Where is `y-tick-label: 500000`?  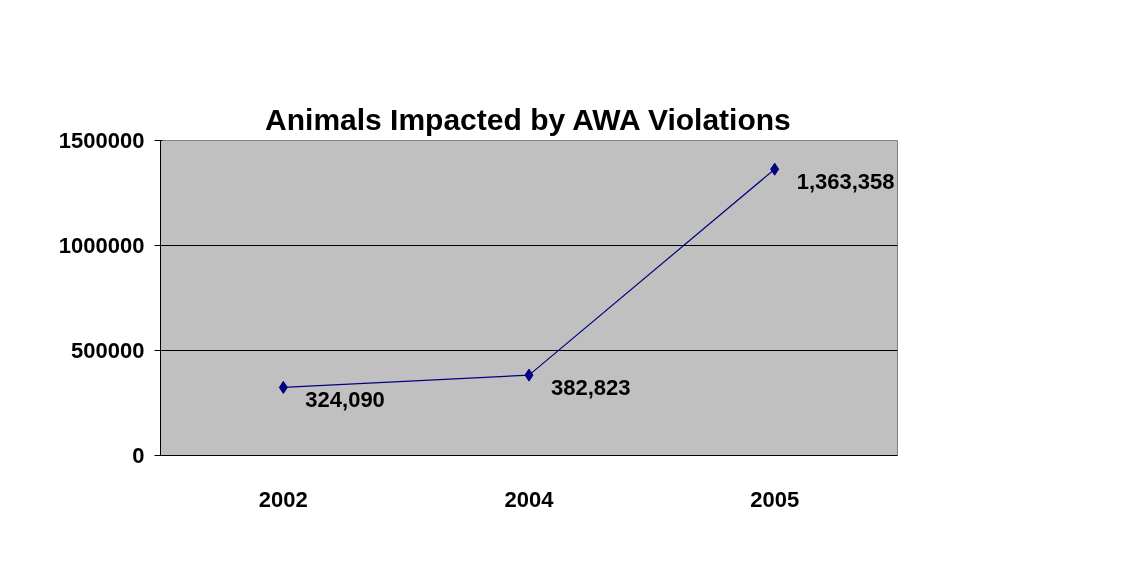 y-tick-label: 500000 is located at coordinates (108, 350).